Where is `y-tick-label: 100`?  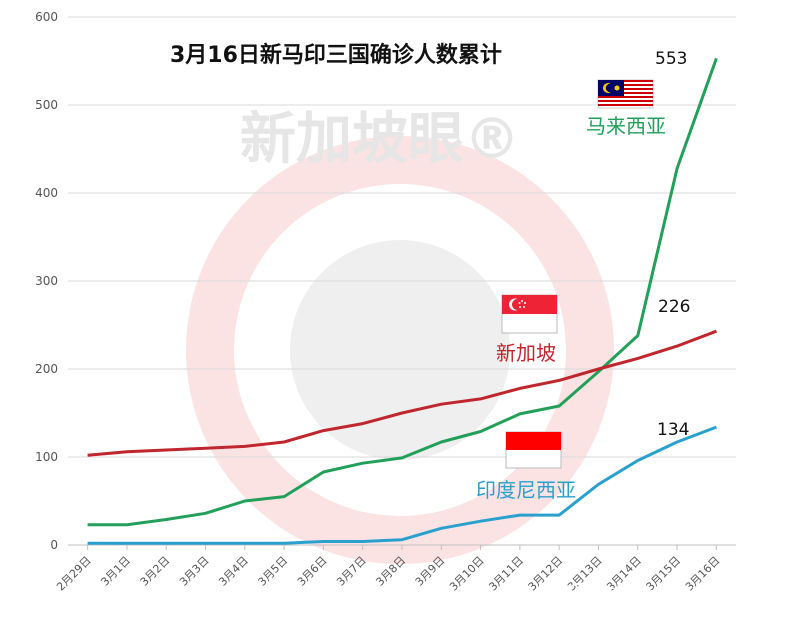
y-tick-label: 100 is located at coordinates (46, 457).